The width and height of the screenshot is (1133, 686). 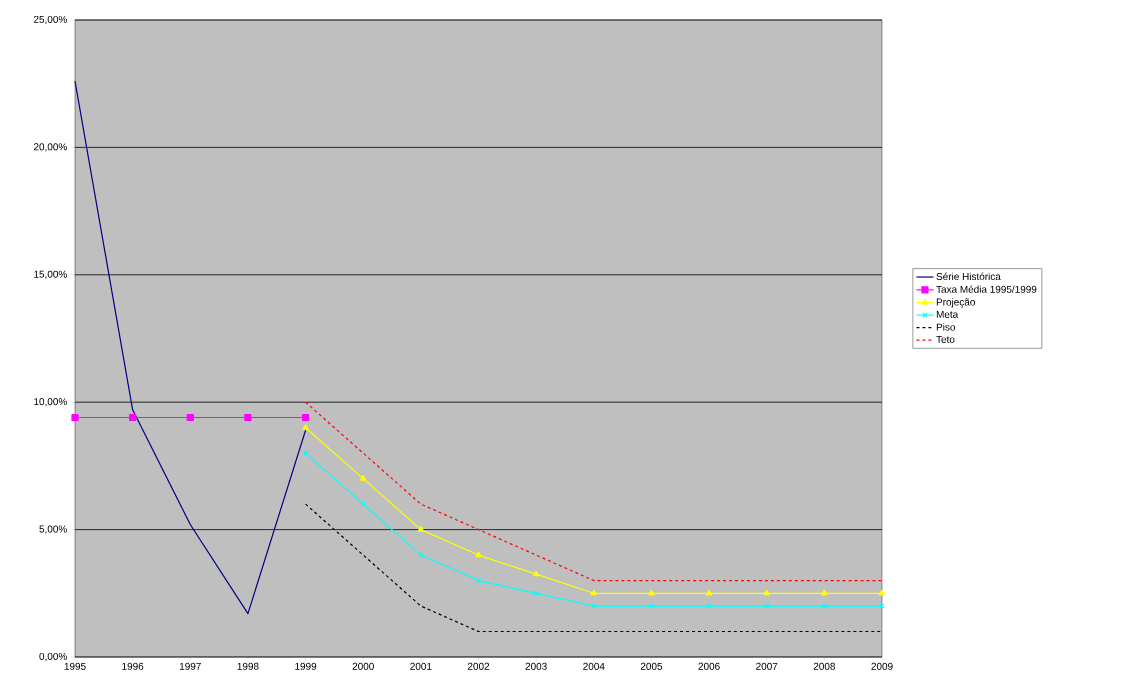 What do you see at coordinates (53, 657) in the screenshot?
I see `y-tick-label: 0,00%` at bounding box center [53, 657].